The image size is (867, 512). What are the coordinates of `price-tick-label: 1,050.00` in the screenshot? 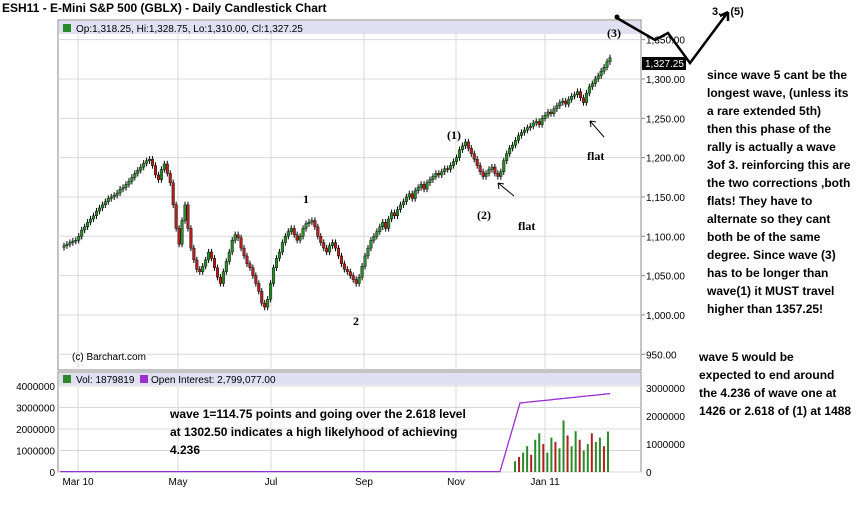 It's located at (665, 277).